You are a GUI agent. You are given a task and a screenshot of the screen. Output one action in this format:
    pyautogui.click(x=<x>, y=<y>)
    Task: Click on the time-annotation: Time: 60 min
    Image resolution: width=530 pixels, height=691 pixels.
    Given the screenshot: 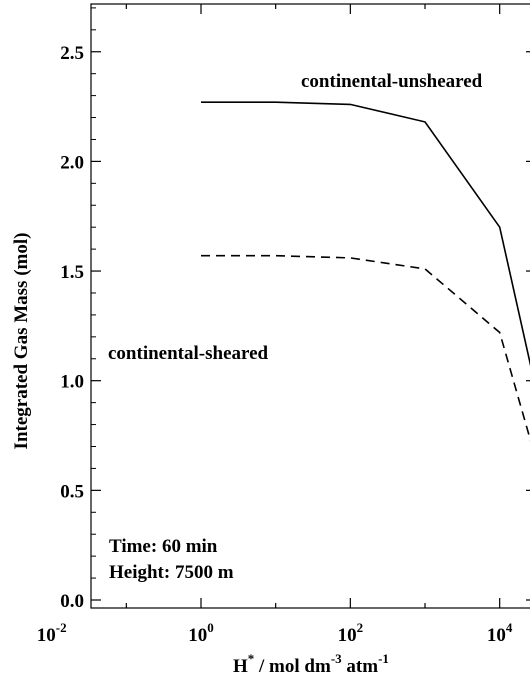 What is the action you would take?
    pyautogui.click(x=163, y=546)
    